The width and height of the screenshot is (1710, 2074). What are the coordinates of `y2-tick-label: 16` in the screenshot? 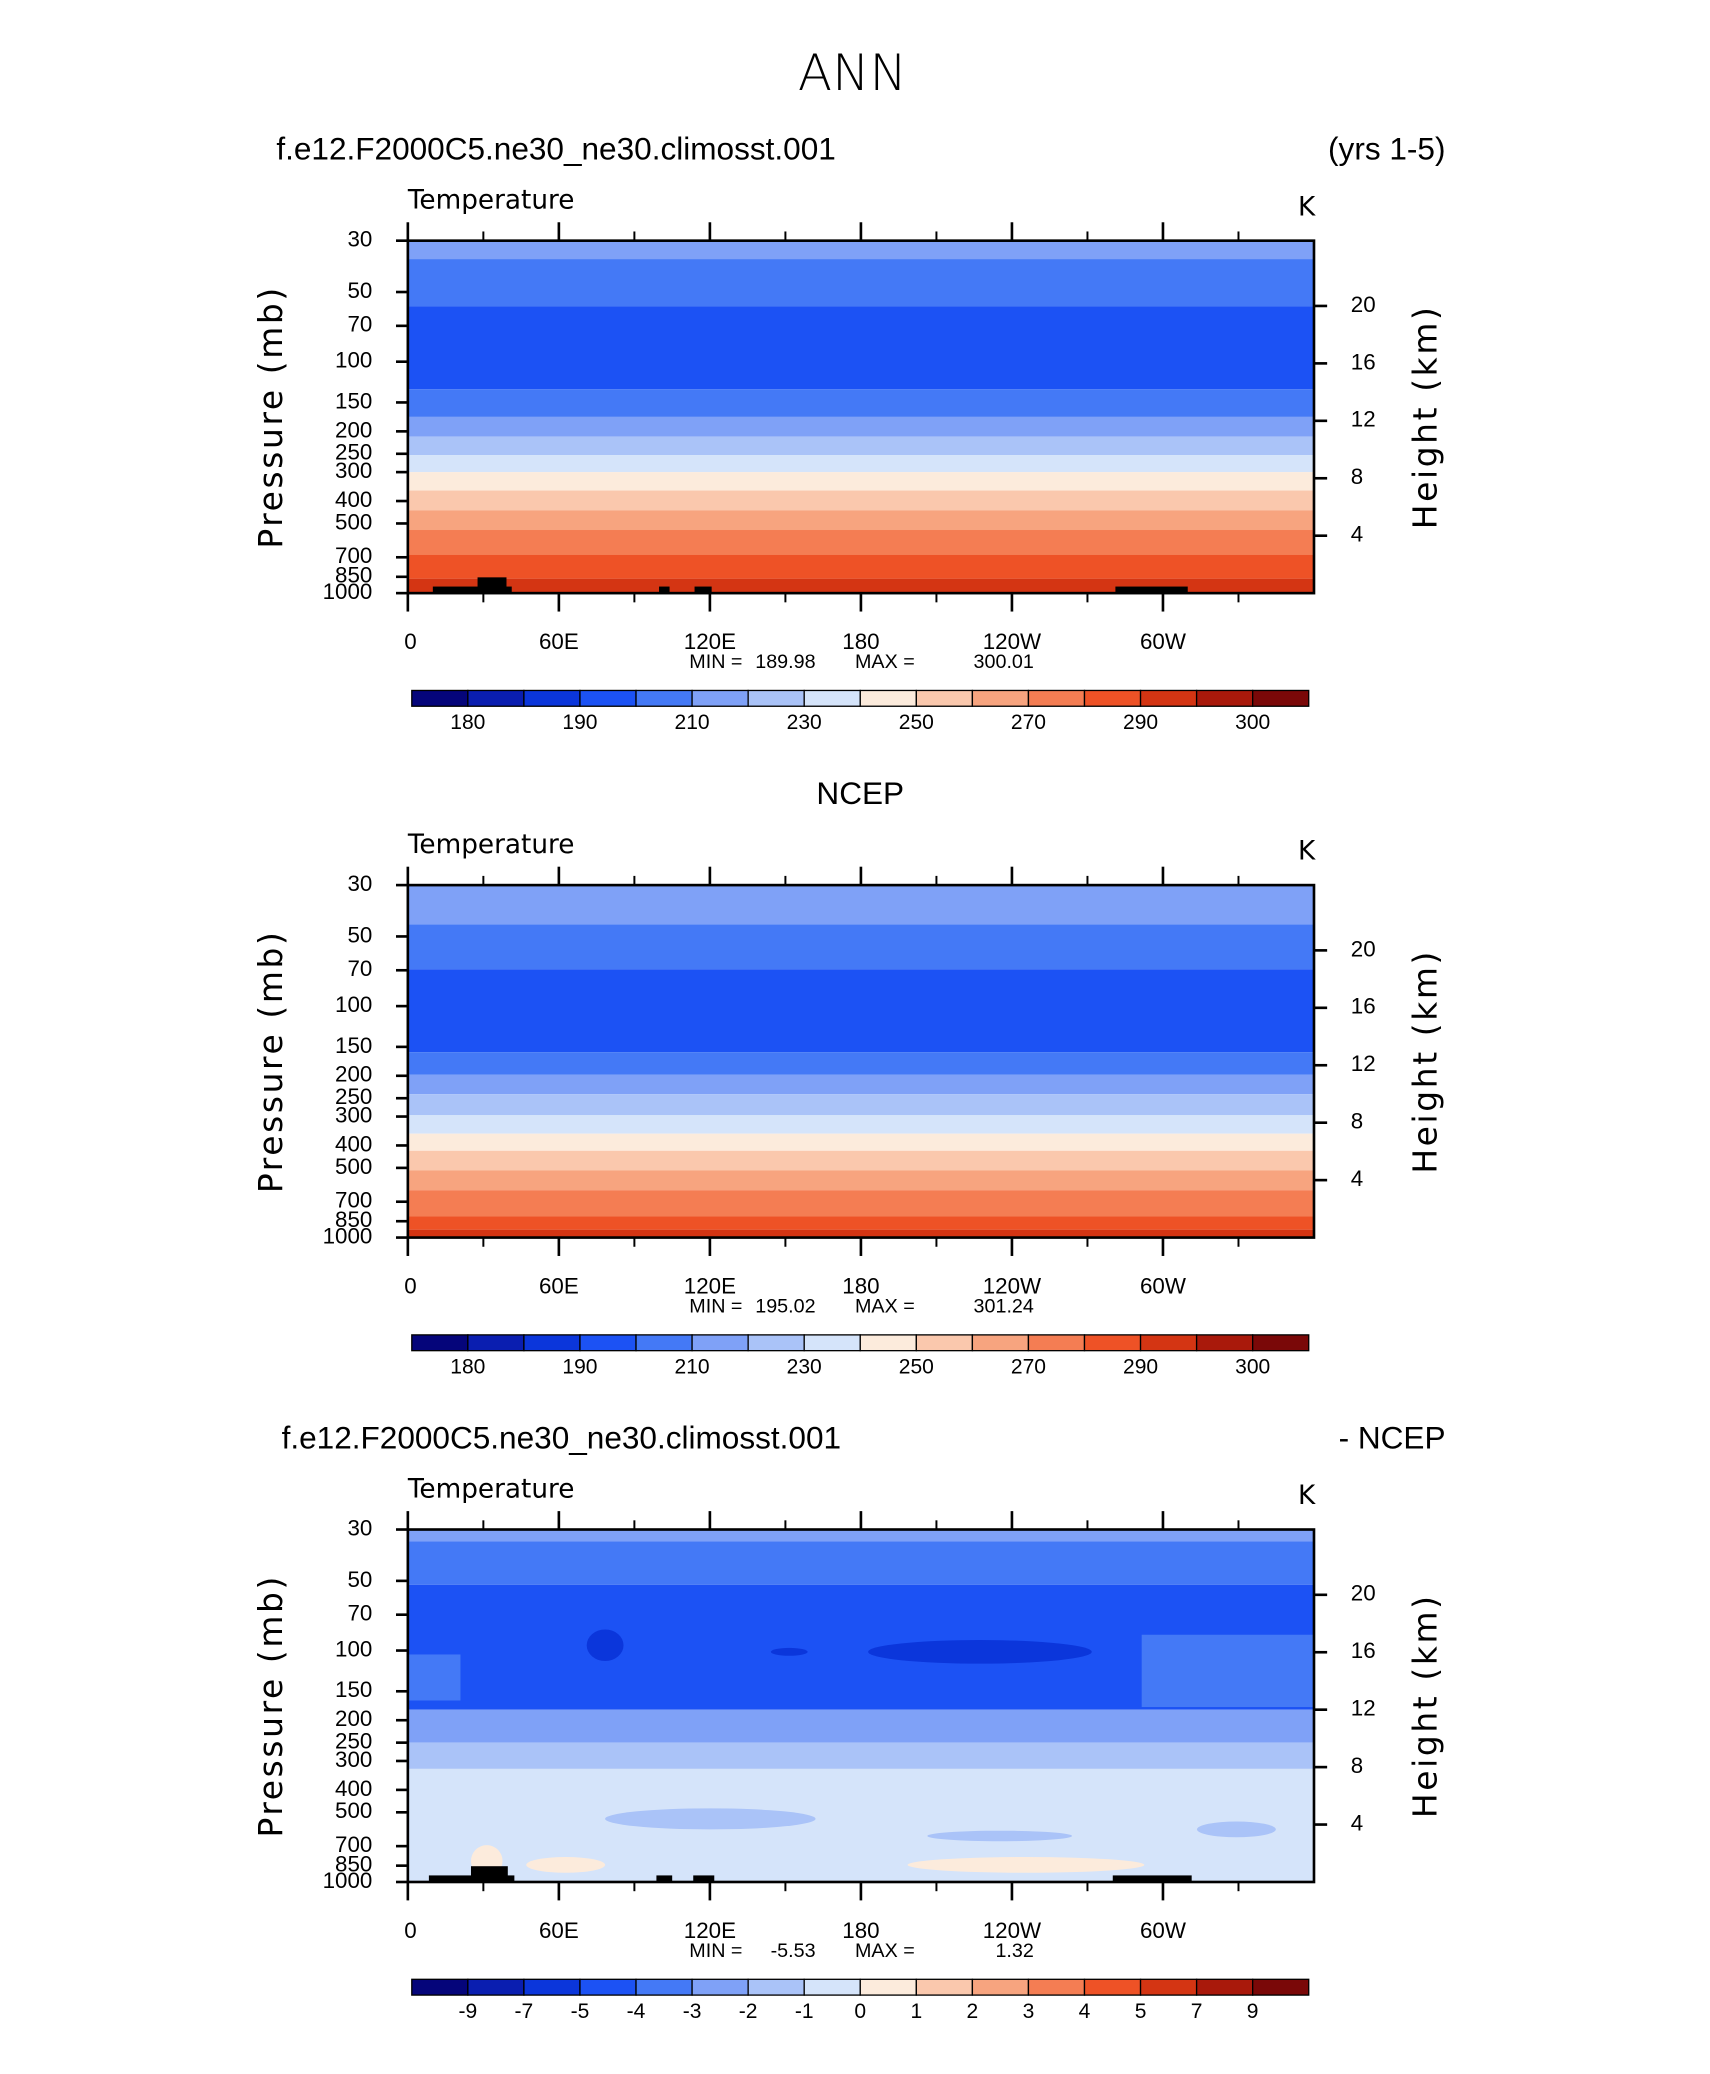 It's located at (1363, 1006).